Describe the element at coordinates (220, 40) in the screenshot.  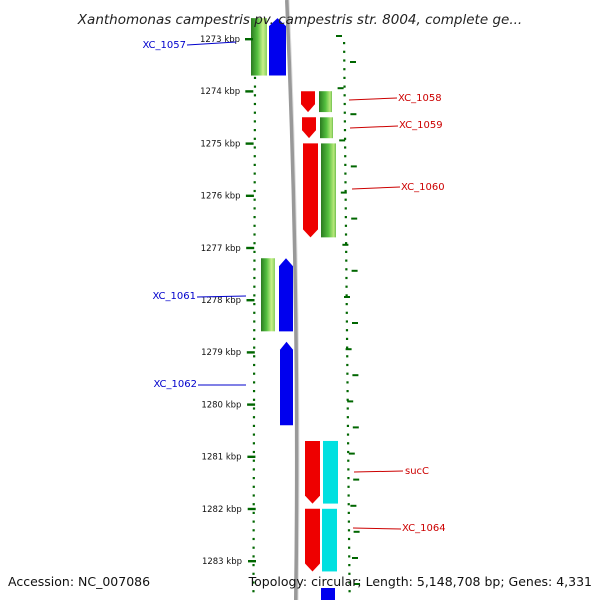
I see `tick-label: 1273 kbp` at that location.